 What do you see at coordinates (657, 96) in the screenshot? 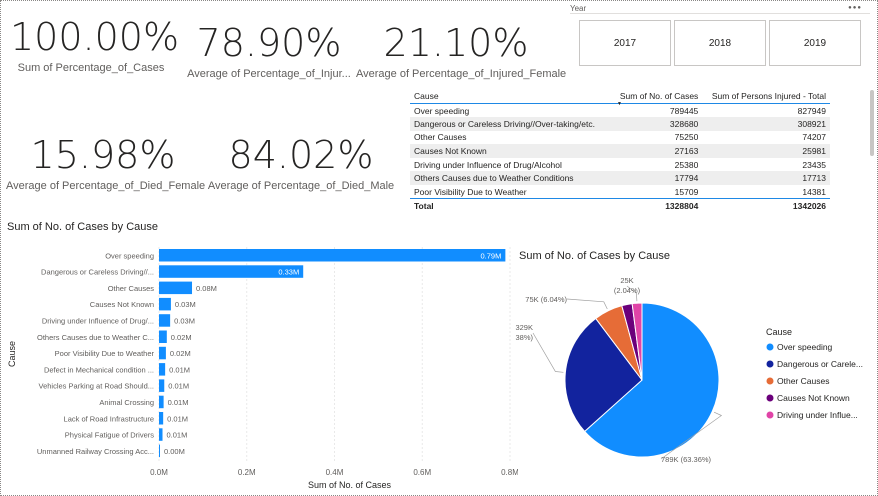
I see `column-header-cases: Sum of No. of Cases` at bounding box center [657, 96].